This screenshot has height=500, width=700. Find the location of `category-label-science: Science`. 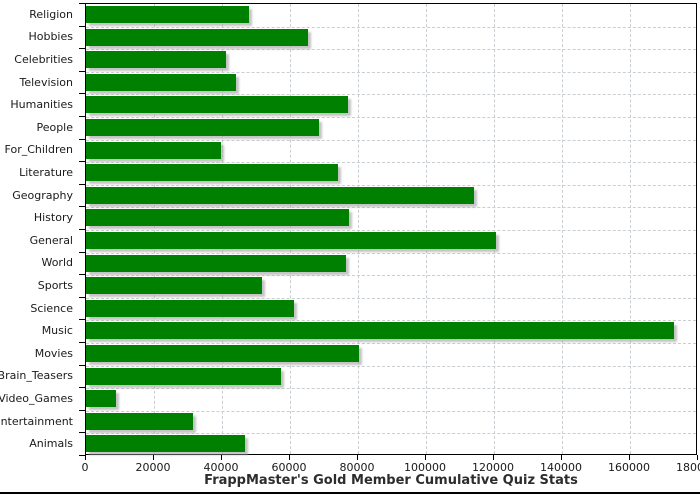

category-label-science: Science is located at coordinates (51, 308).